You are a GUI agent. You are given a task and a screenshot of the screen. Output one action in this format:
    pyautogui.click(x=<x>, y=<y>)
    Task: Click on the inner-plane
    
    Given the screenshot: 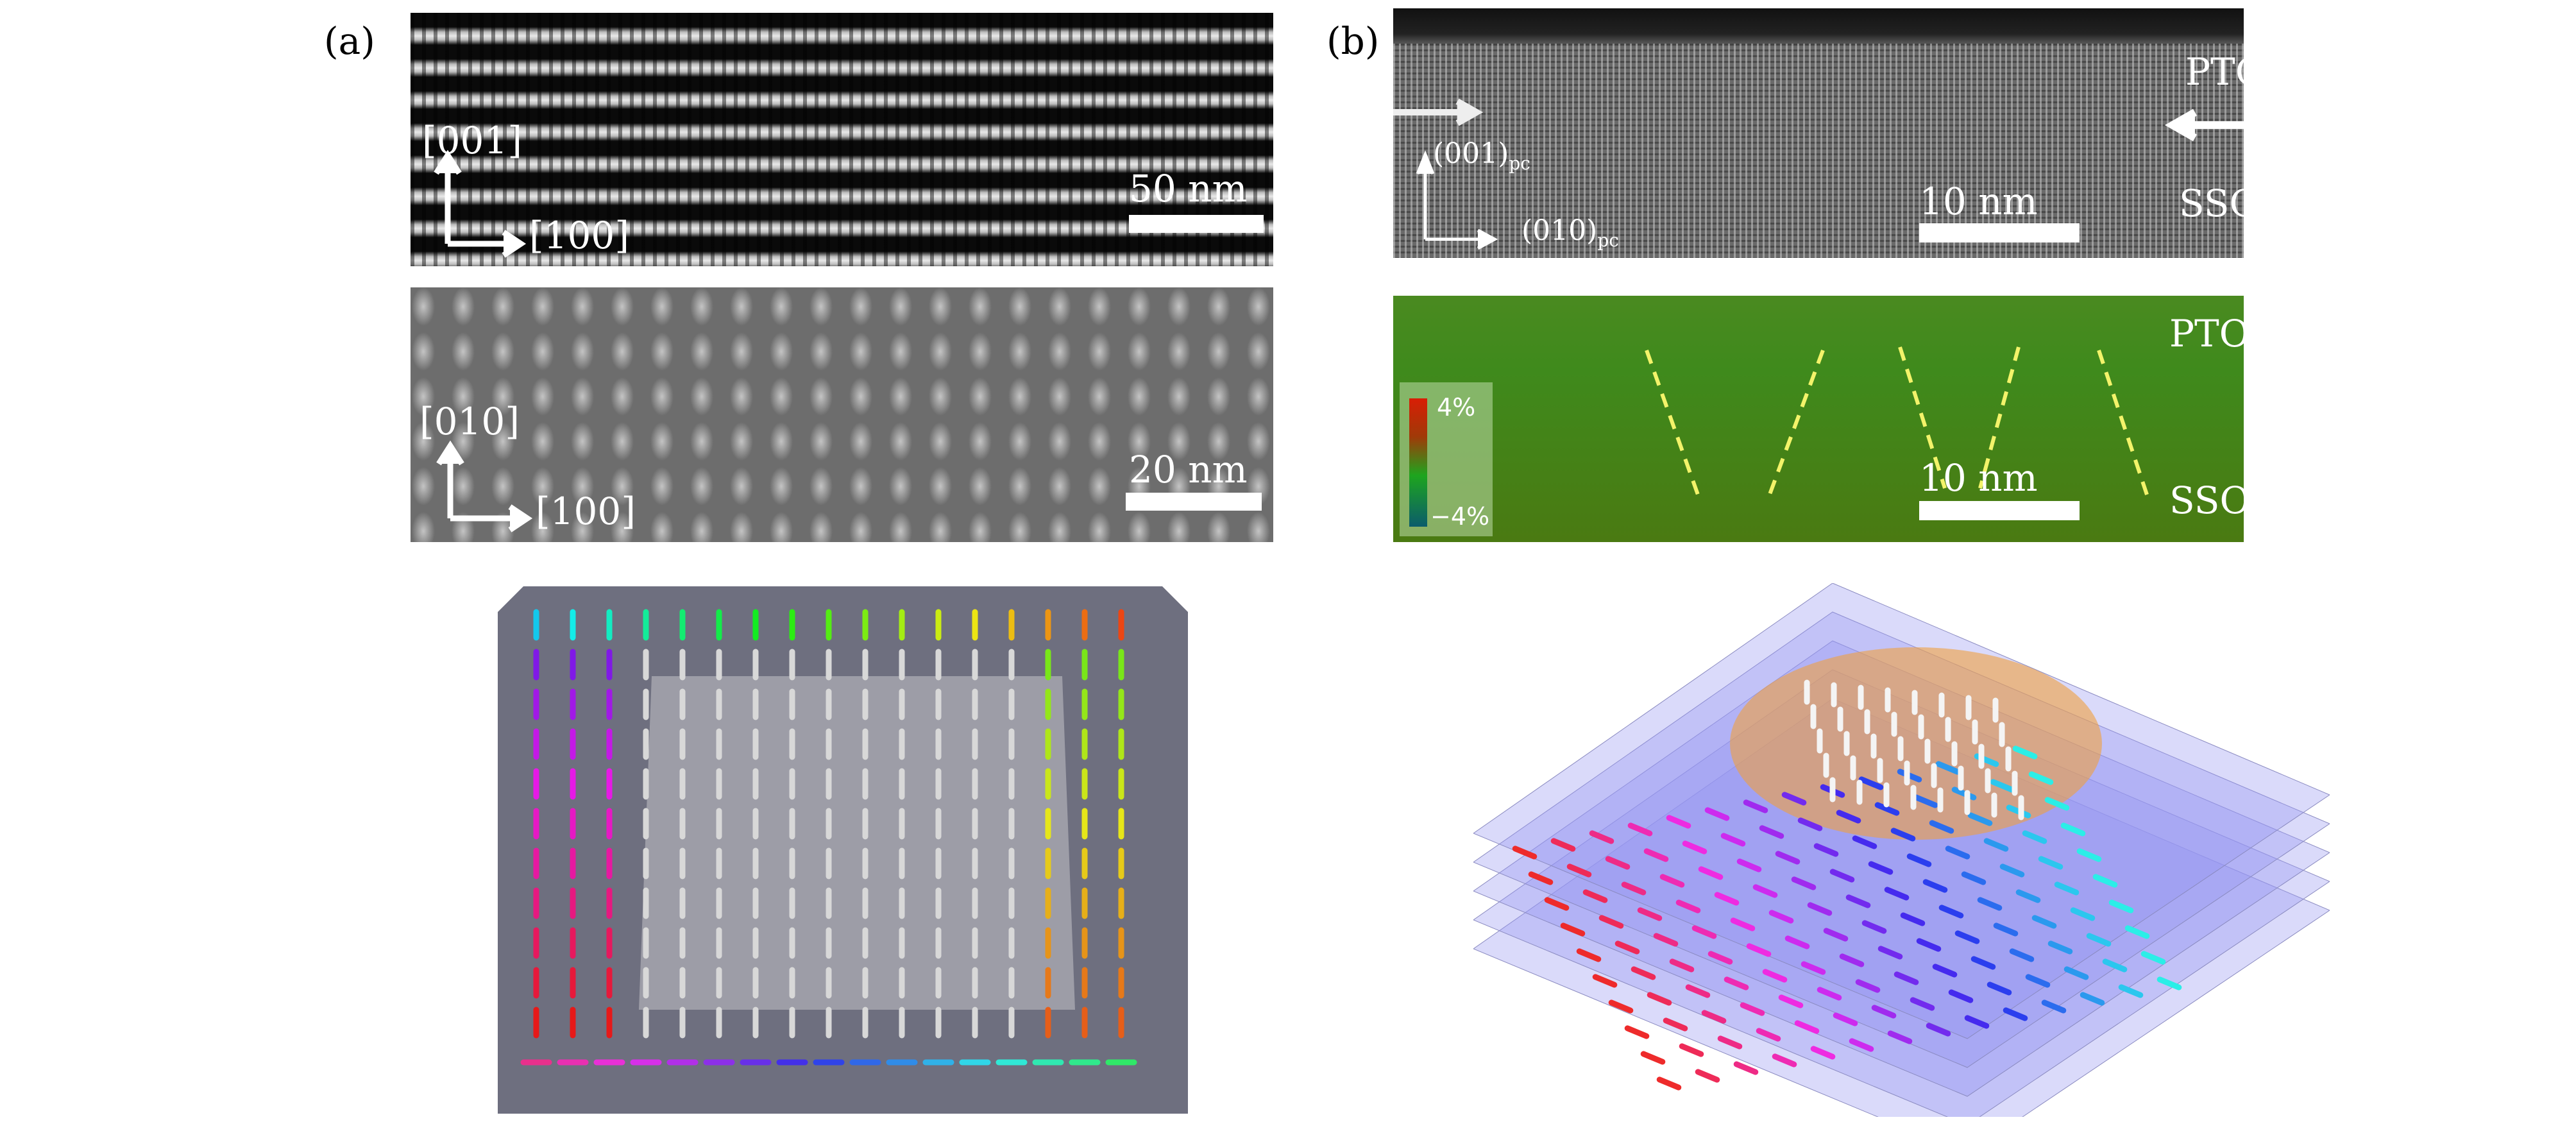 What is the action you would take?
    pyautogui.click(x=857, y=843)
    